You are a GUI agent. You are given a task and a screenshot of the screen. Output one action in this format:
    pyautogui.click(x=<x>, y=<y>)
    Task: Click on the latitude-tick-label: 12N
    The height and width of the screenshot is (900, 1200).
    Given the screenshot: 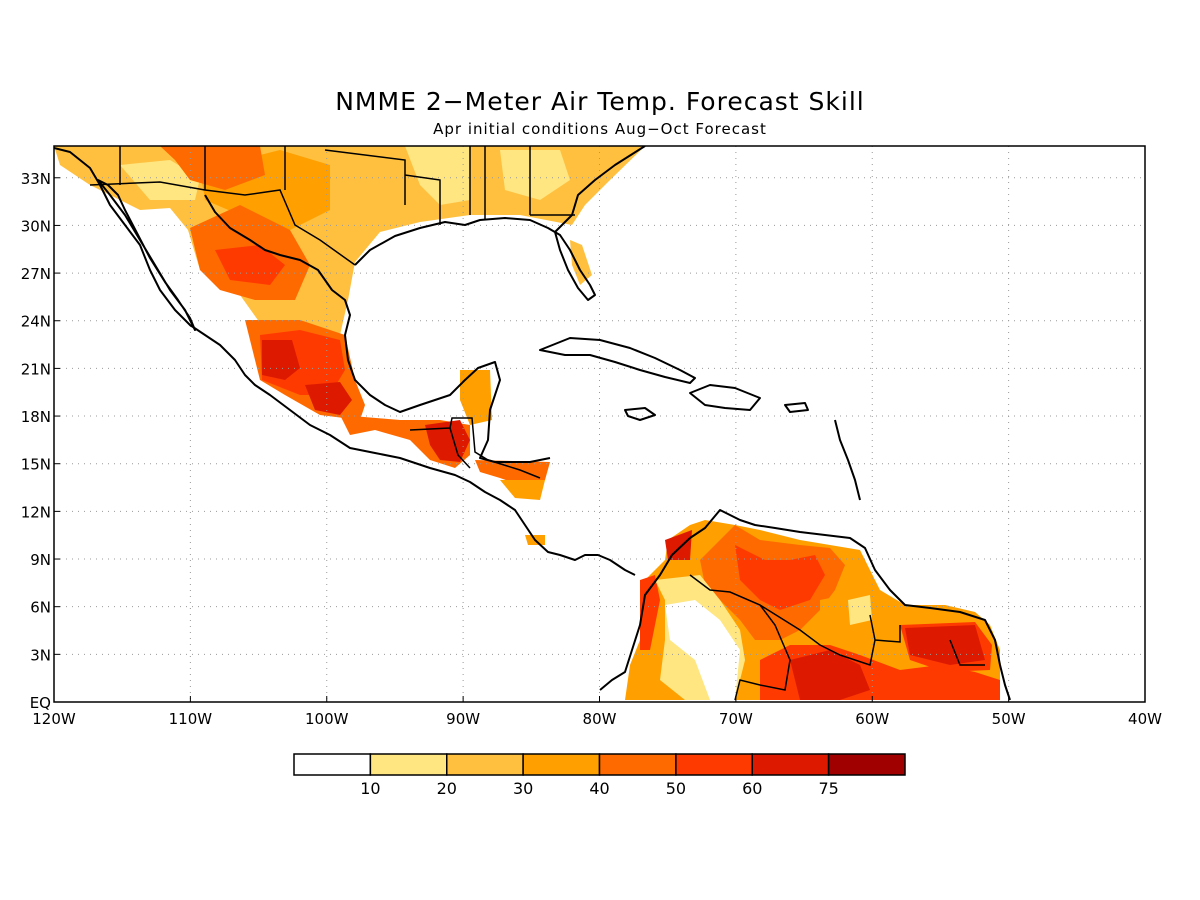 What is the action you would take?
    pyautogui.click(x=36, y=512)
    